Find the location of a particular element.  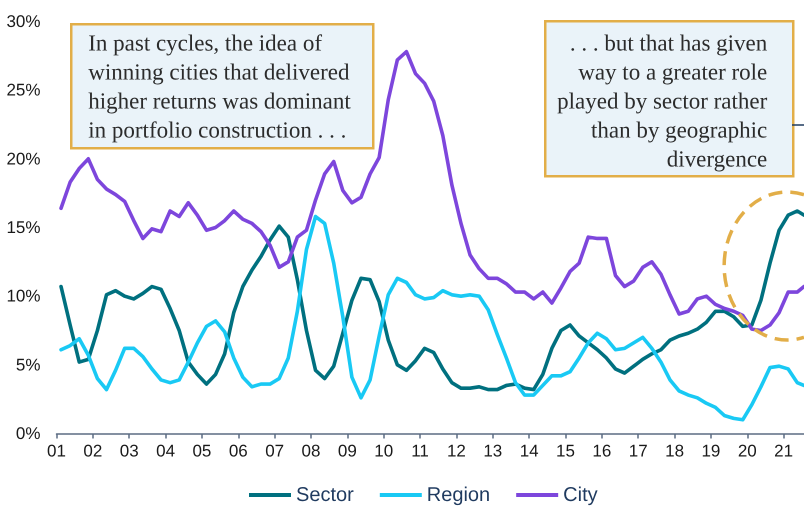

y-tick-label: 10% is located at coordinates (23, 296).